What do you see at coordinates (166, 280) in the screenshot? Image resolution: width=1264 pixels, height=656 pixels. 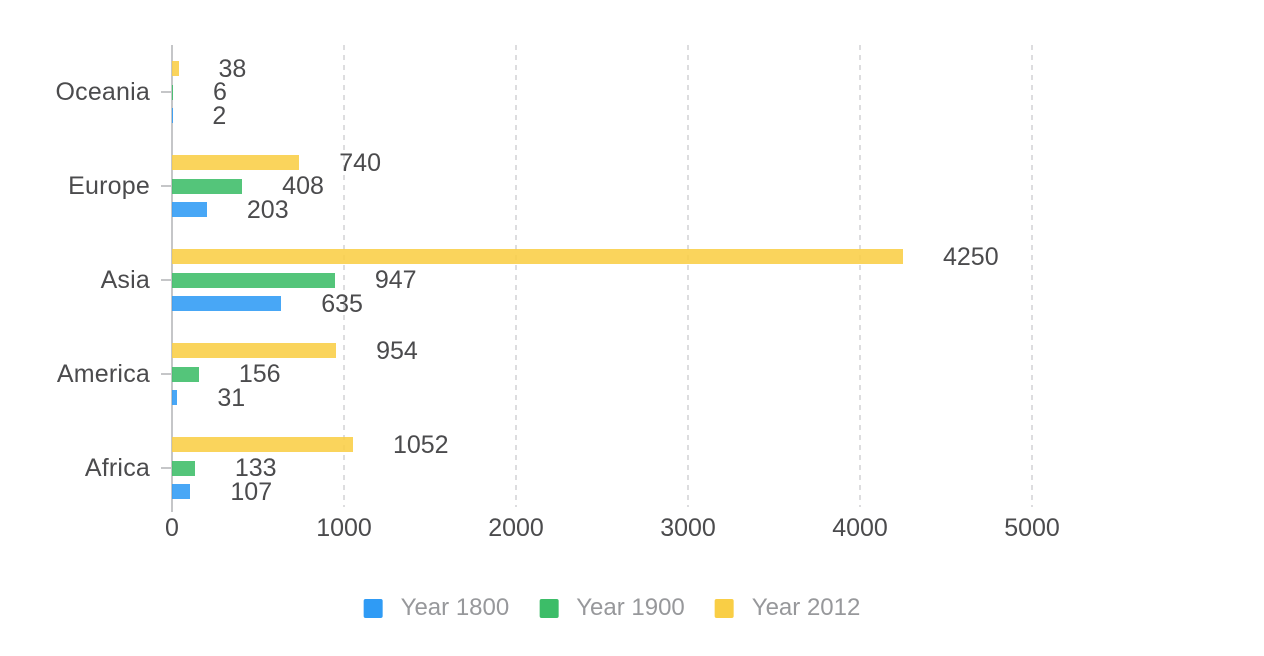 I see `category-tick-asia` at bounding box center [166, 280].